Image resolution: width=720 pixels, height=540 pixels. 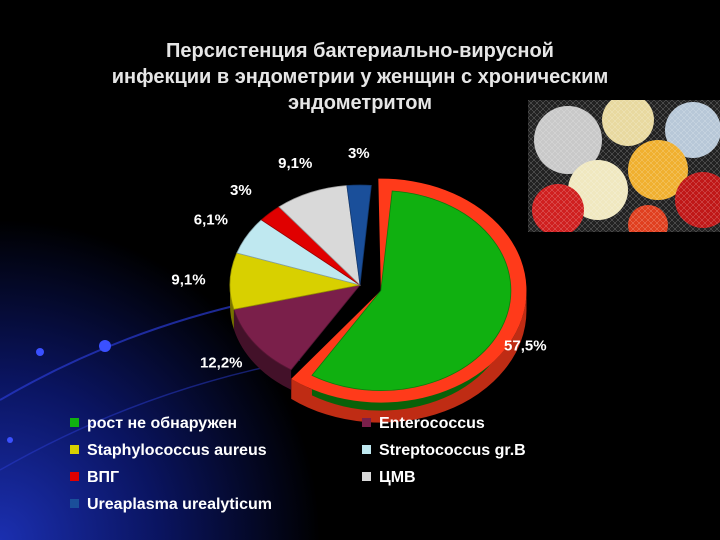 I want to click on pie-slice-ring-side, so click(x=409, y=356).